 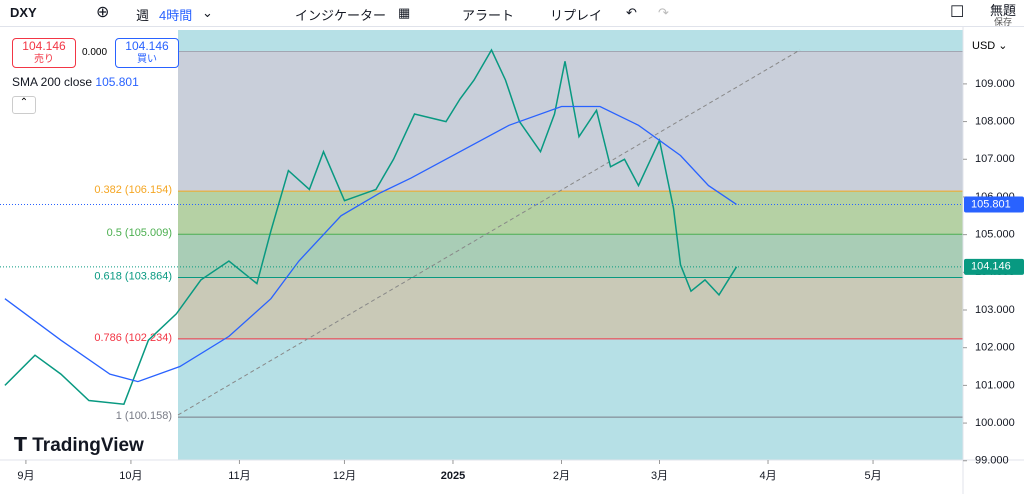 What do you see at coordinates (344, 476) in the screenshot?
I see `x-tick-label: 12月` at bounding box center [344, 476].